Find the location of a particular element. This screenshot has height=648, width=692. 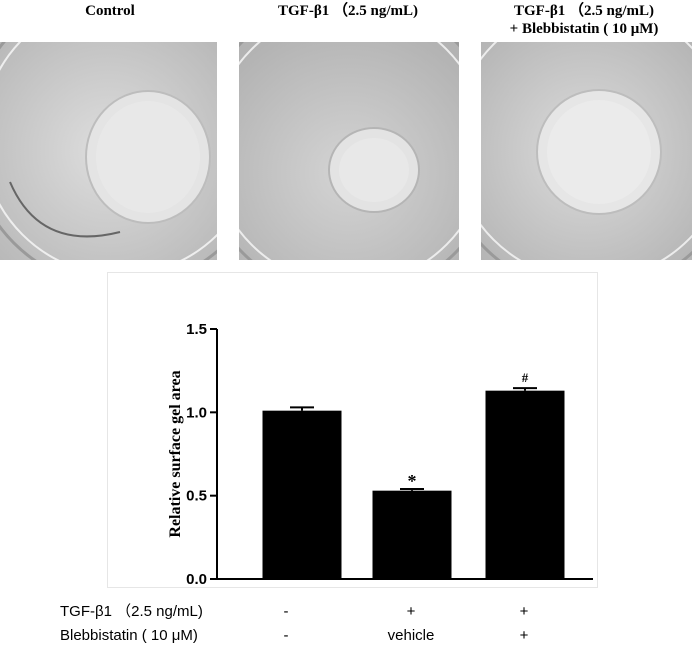

panel-title-tgf-blebbistatin: TGF-β1 （2.5 ng/mL) is located at coordinates (584, 11).